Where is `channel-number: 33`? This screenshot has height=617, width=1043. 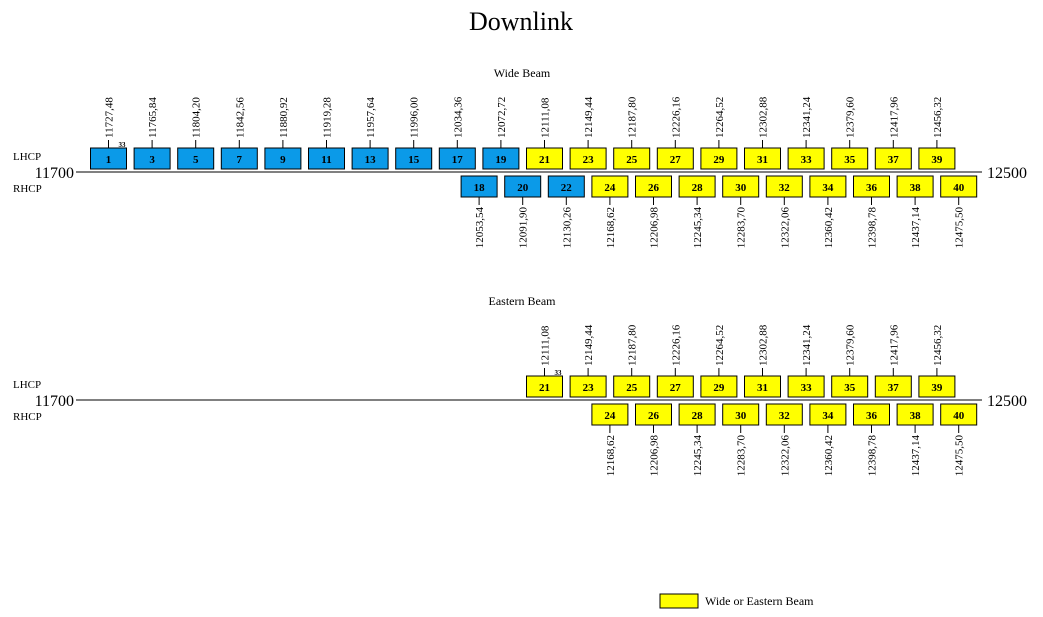
channel-number: 33 is located at coordinates (807, 160).